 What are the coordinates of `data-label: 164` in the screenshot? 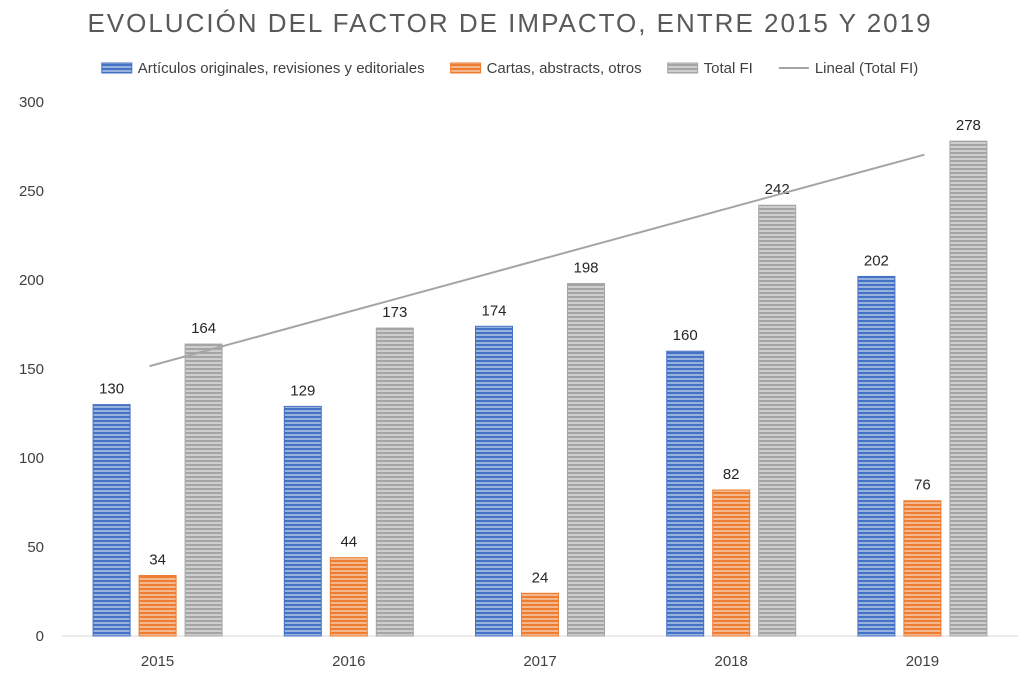 It's located at (203, 328).